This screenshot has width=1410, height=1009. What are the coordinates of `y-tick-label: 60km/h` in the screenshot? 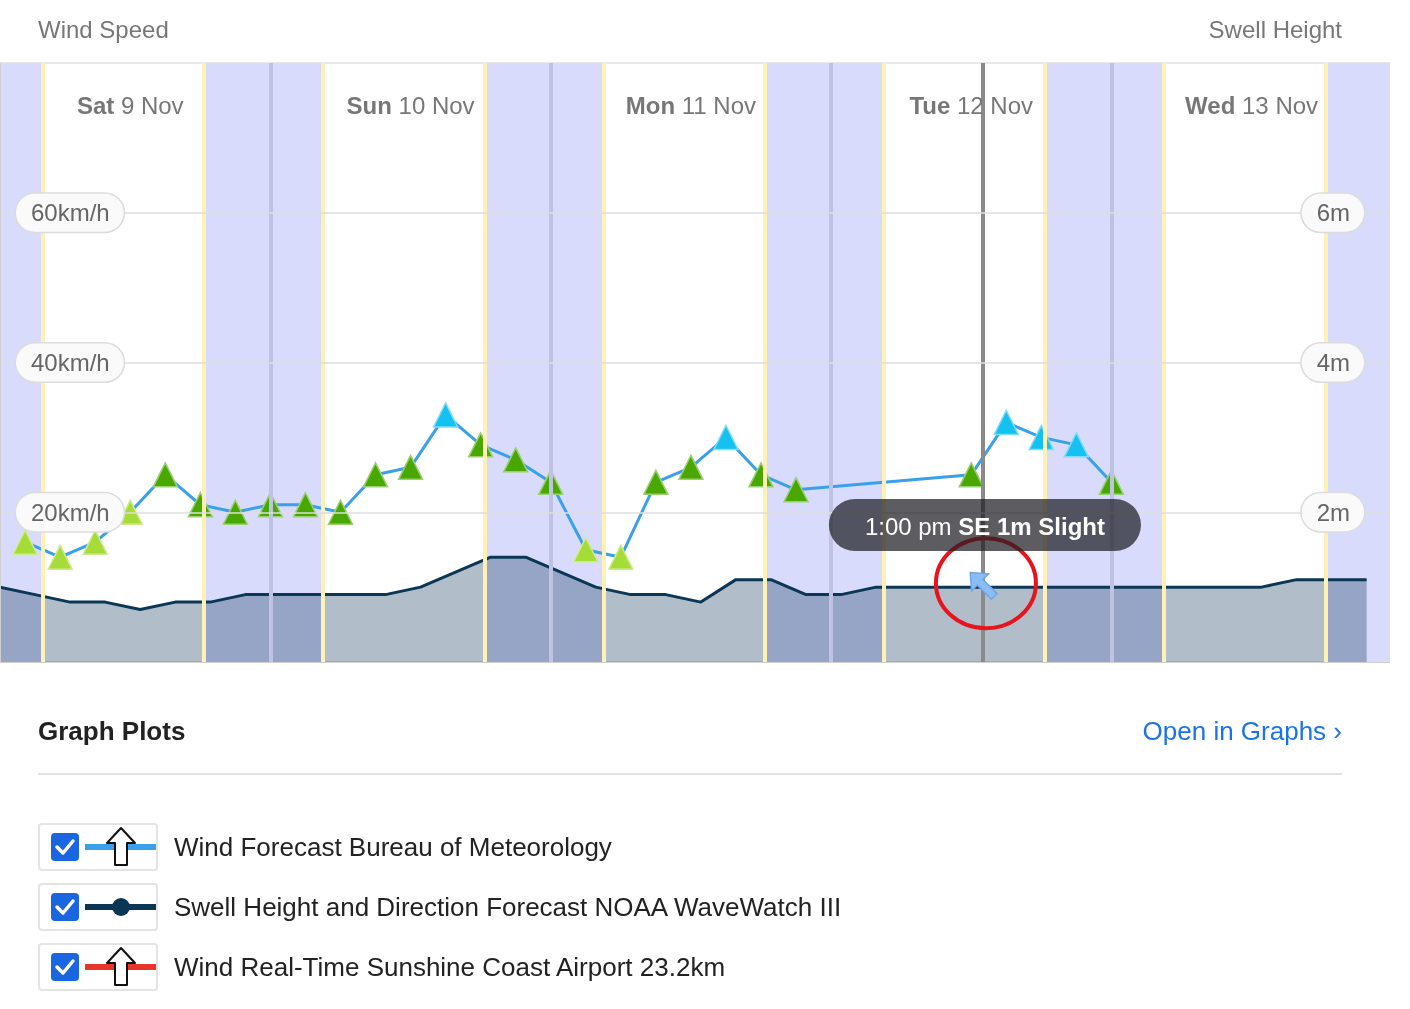 It's located at (70, 213).